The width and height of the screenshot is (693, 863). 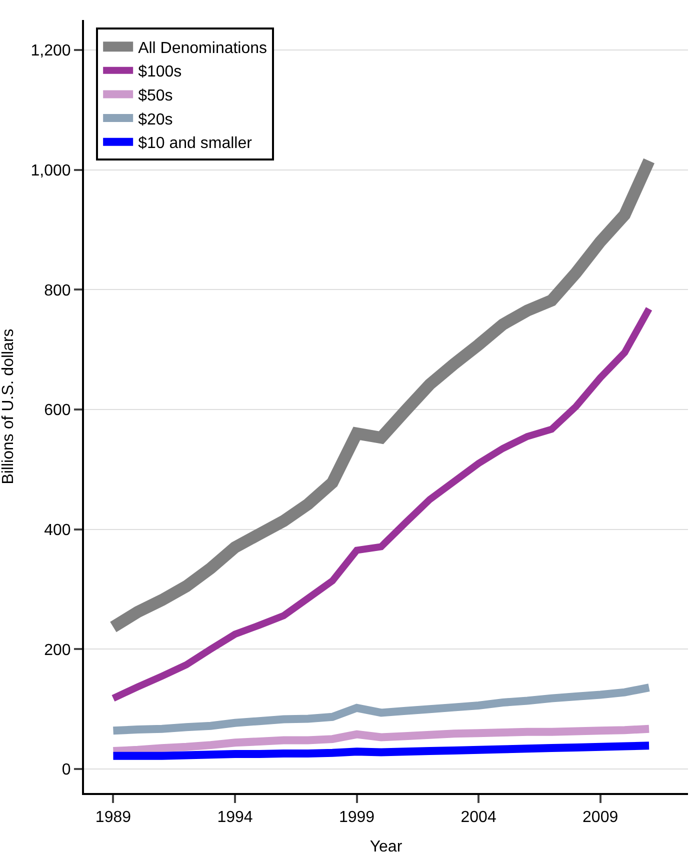 What do you see at coordinates (8, 406) in the screenshot?
I see `y-axis-title: Billions of U.S. dollars` at bounding box center [8, 406].